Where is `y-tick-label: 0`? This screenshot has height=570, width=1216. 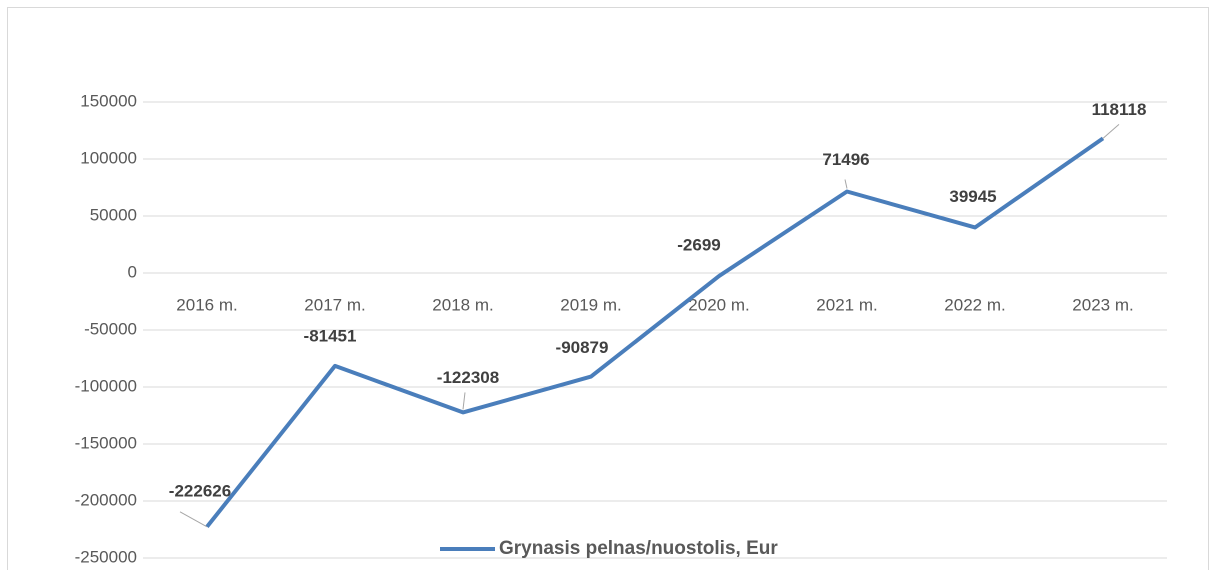 y-tick-label: 0 is located at coordinates (132, 271).